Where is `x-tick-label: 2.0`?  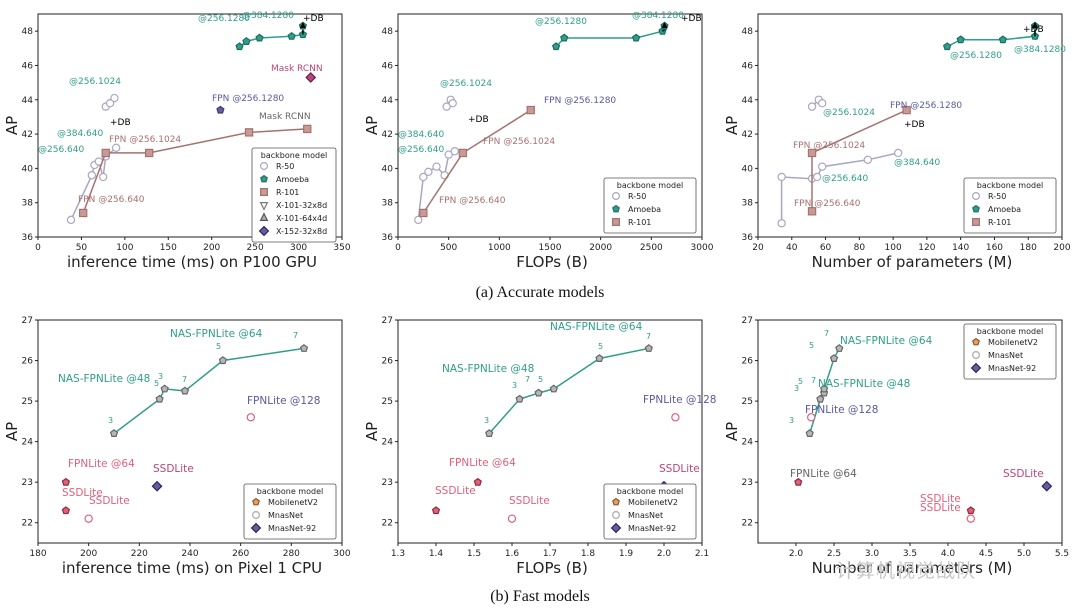 x-tick-label: 2.0 is located at coordinates (796, 554).